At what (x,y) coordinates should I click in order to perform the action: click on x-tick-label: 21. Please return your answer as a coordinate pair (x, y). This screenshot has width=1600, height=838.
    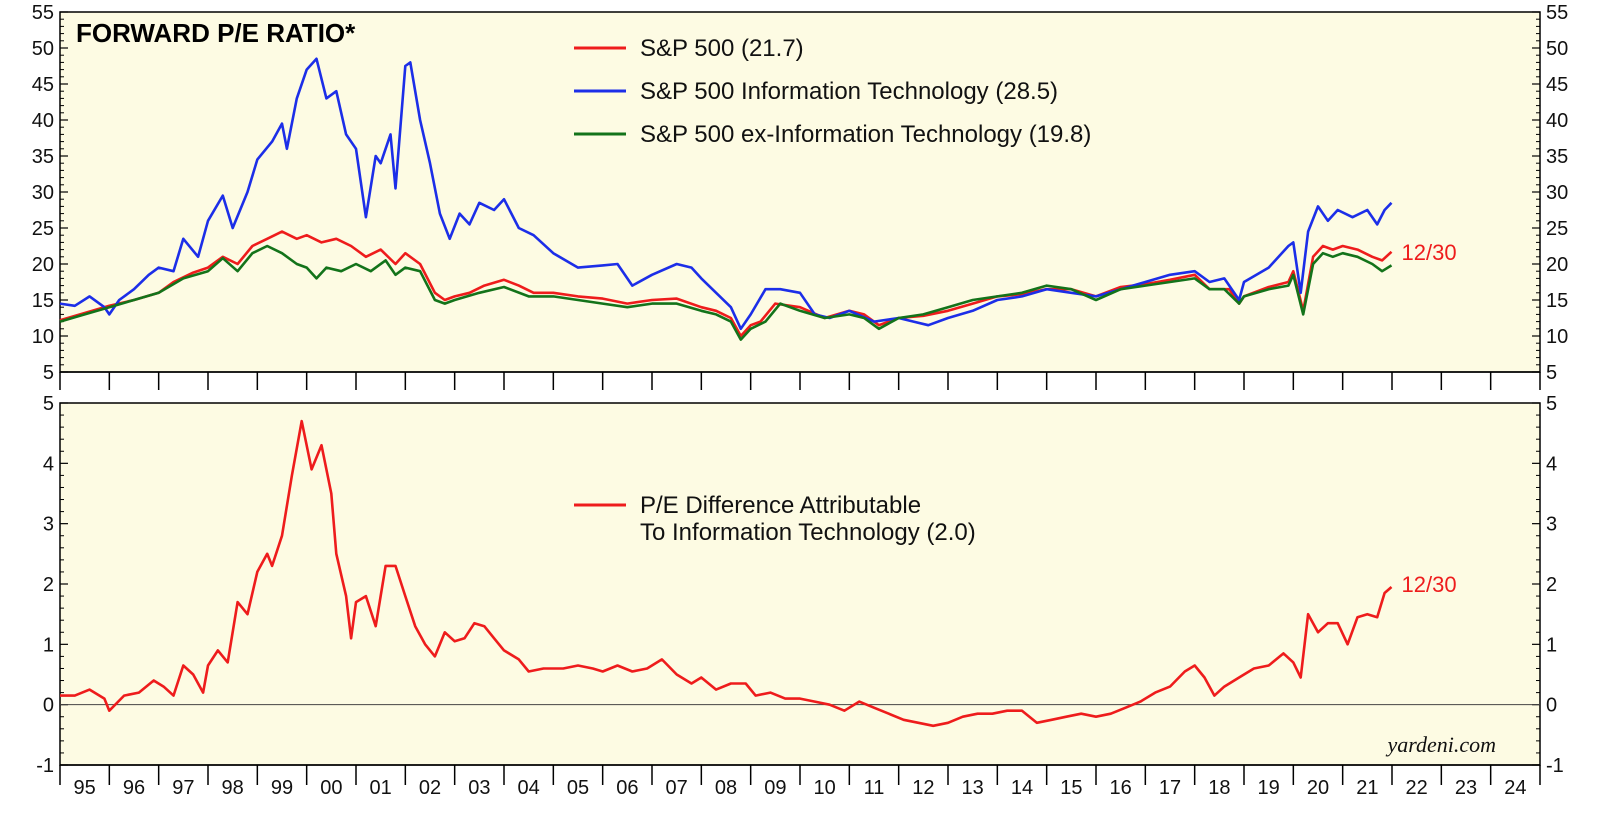
    Looking at the image, I should click on (1367, 788).